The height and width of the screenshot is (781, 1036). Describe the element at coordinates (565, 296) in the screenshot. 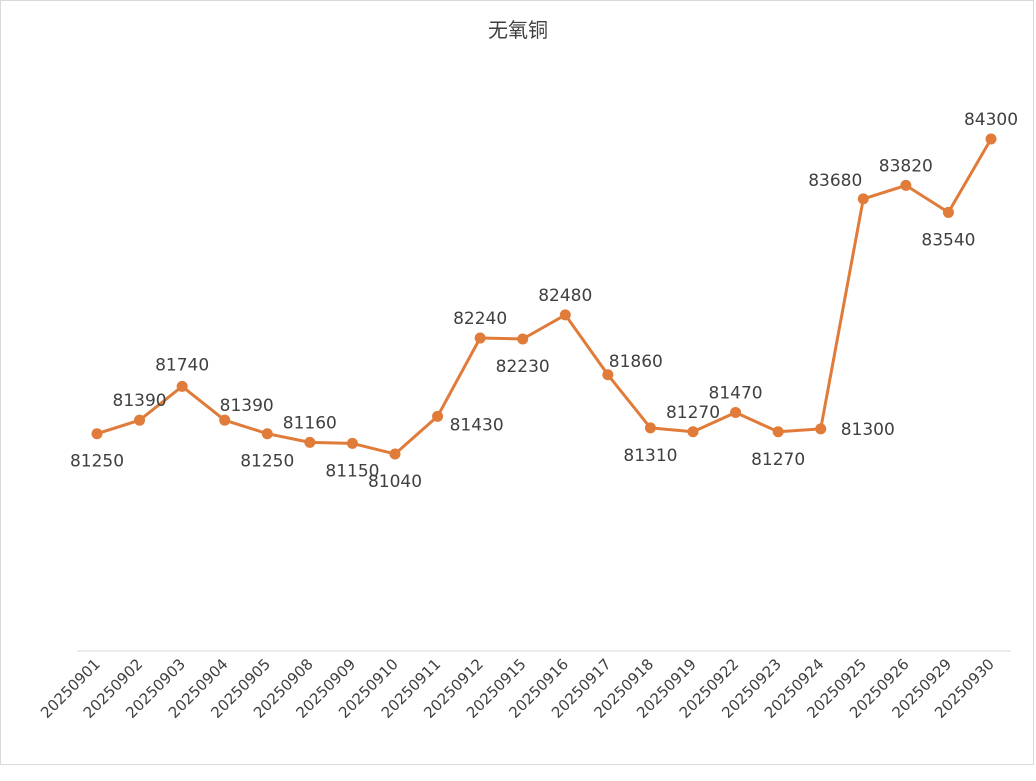

I see `data-label: 82480` at that location.